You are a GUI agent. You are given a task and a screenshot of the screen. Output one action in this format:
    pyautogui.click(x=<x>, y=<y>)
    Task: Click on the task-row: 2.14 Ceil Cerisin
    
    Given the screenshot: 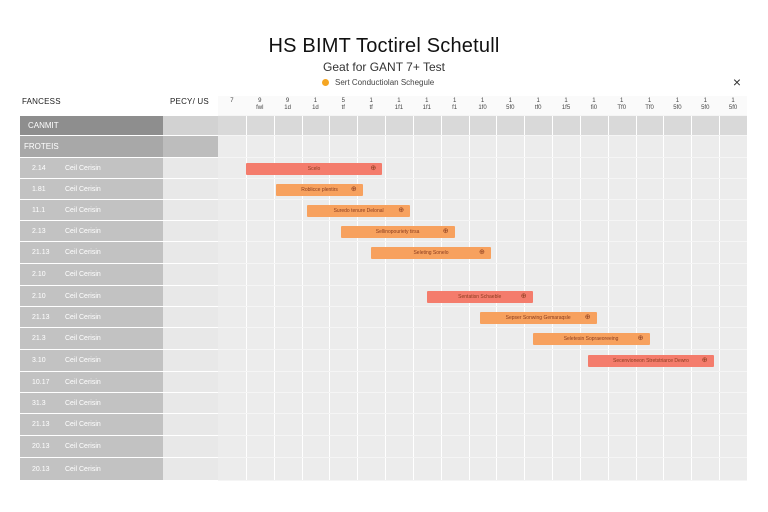 What is the action you would take?
    pyautogui.click(x=383, y=168)
    